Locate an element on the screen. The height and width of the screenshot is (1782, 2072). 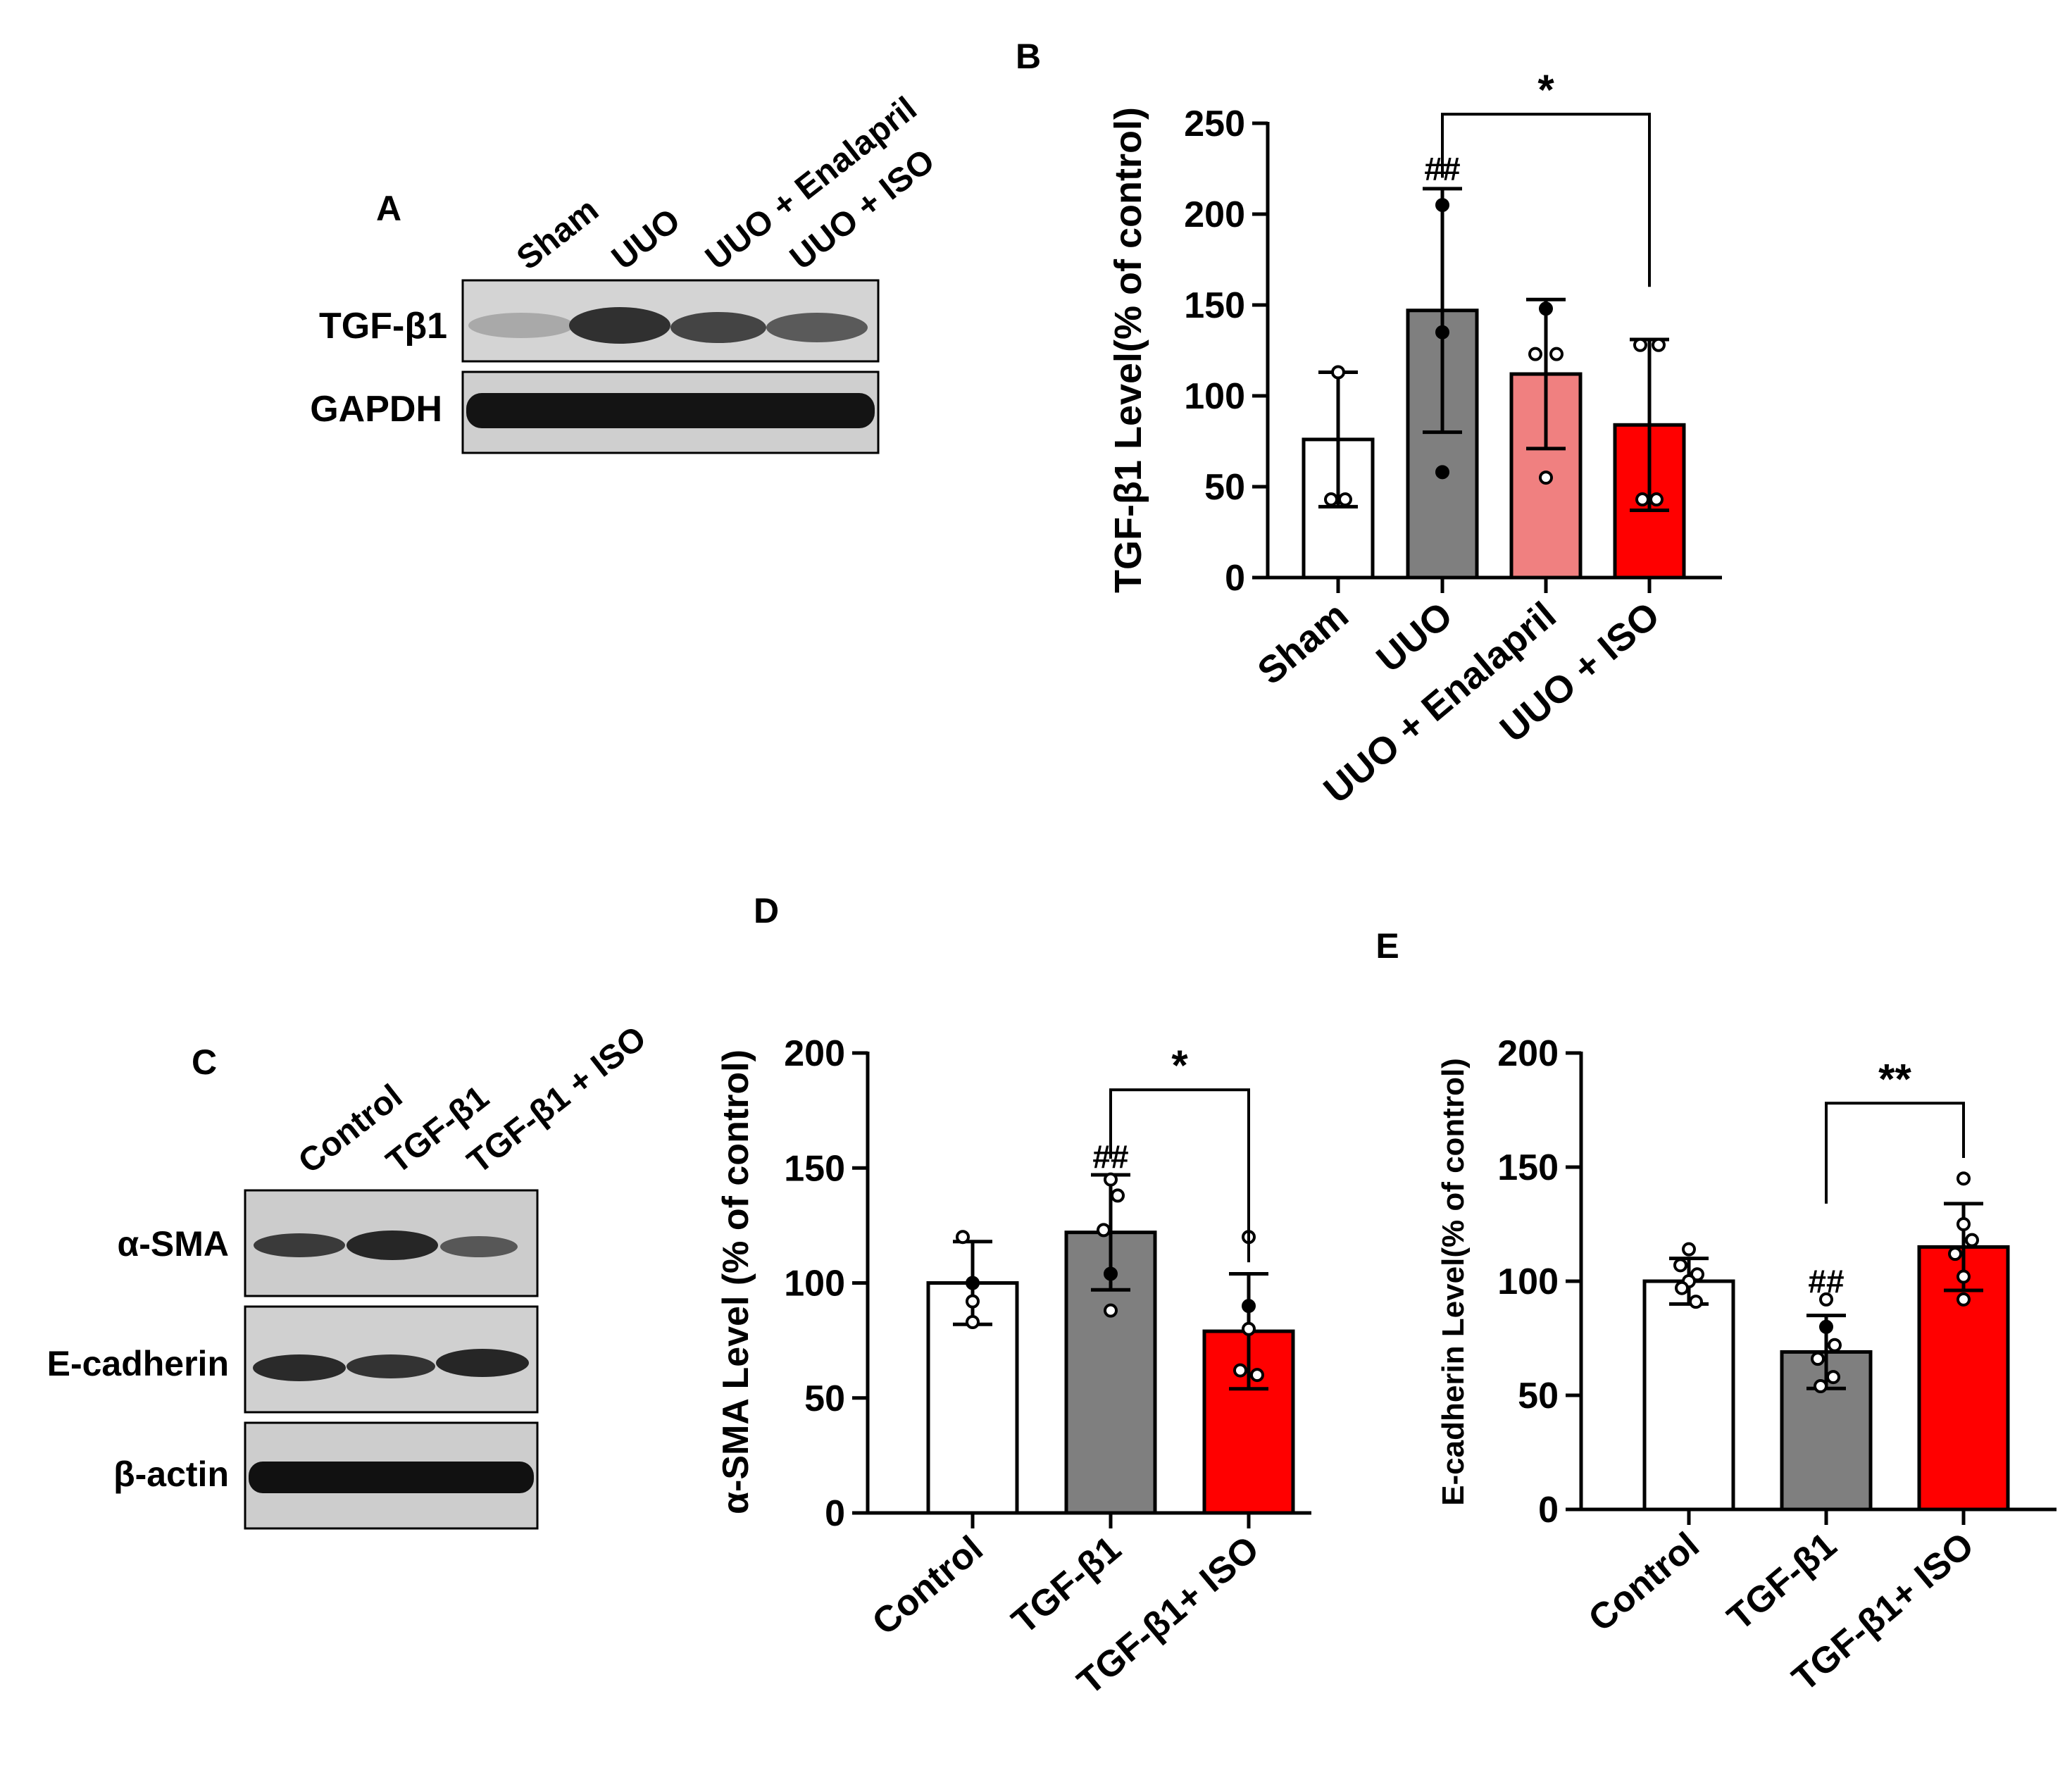
significance-bracket: ** is located at coordinates (1895, 1130).